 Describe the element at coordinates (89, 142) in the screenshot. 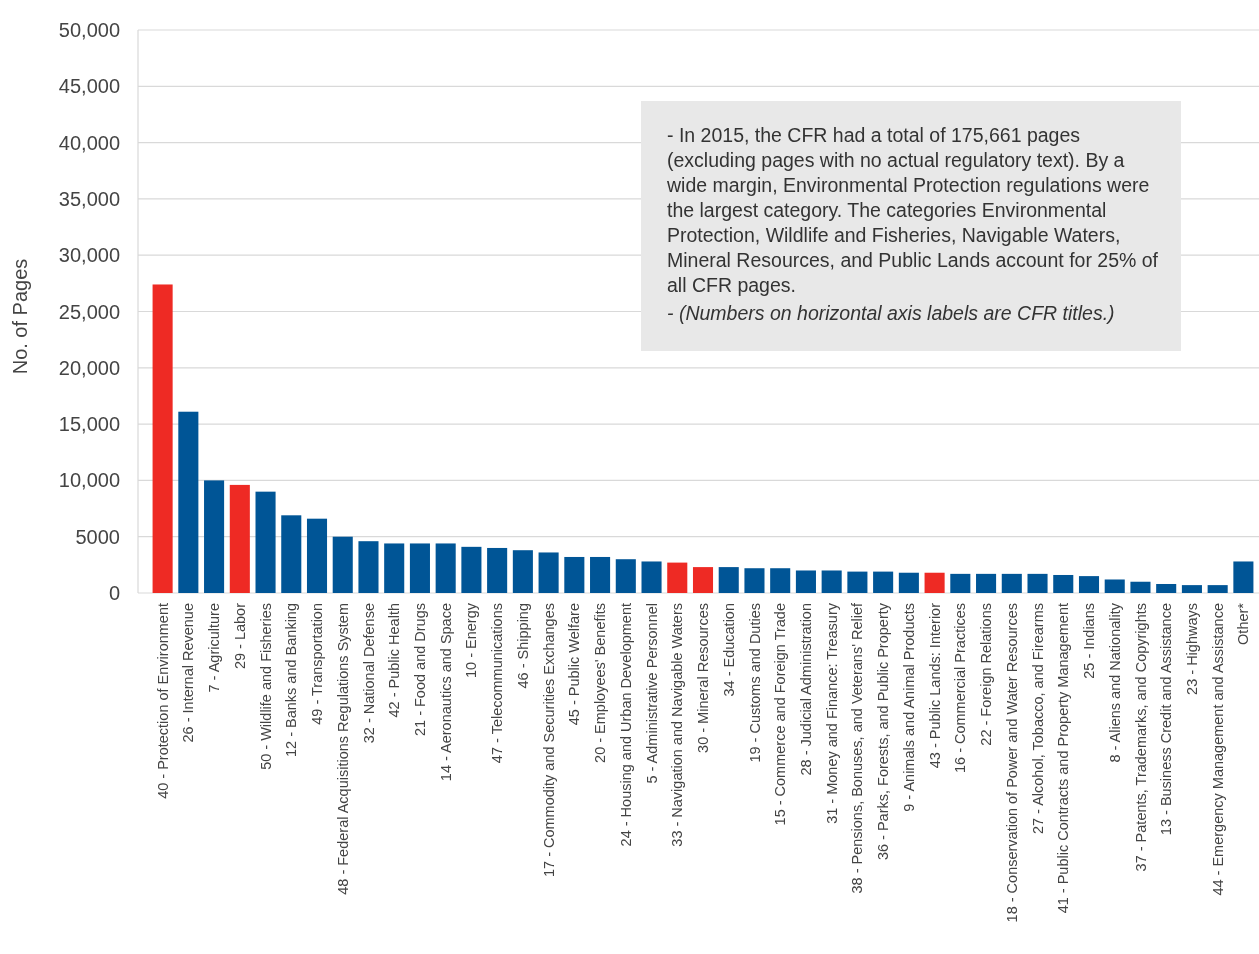

I see `y-tick-label: 40,000` at that location.